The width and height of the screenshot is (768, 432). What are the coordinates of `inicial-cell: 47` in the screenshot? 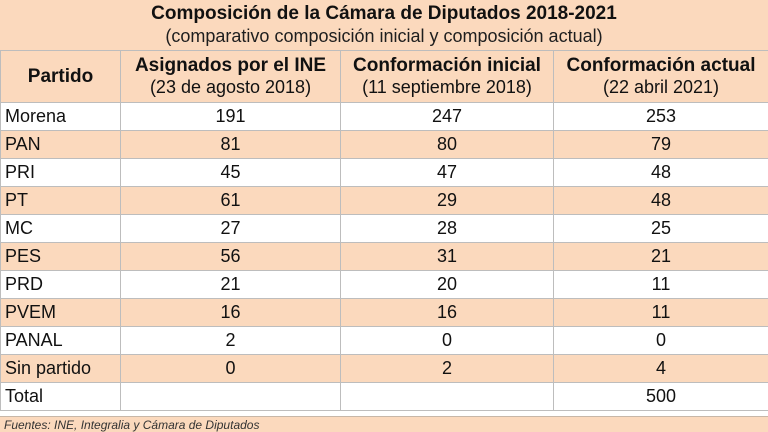 It's located at (447, 172).